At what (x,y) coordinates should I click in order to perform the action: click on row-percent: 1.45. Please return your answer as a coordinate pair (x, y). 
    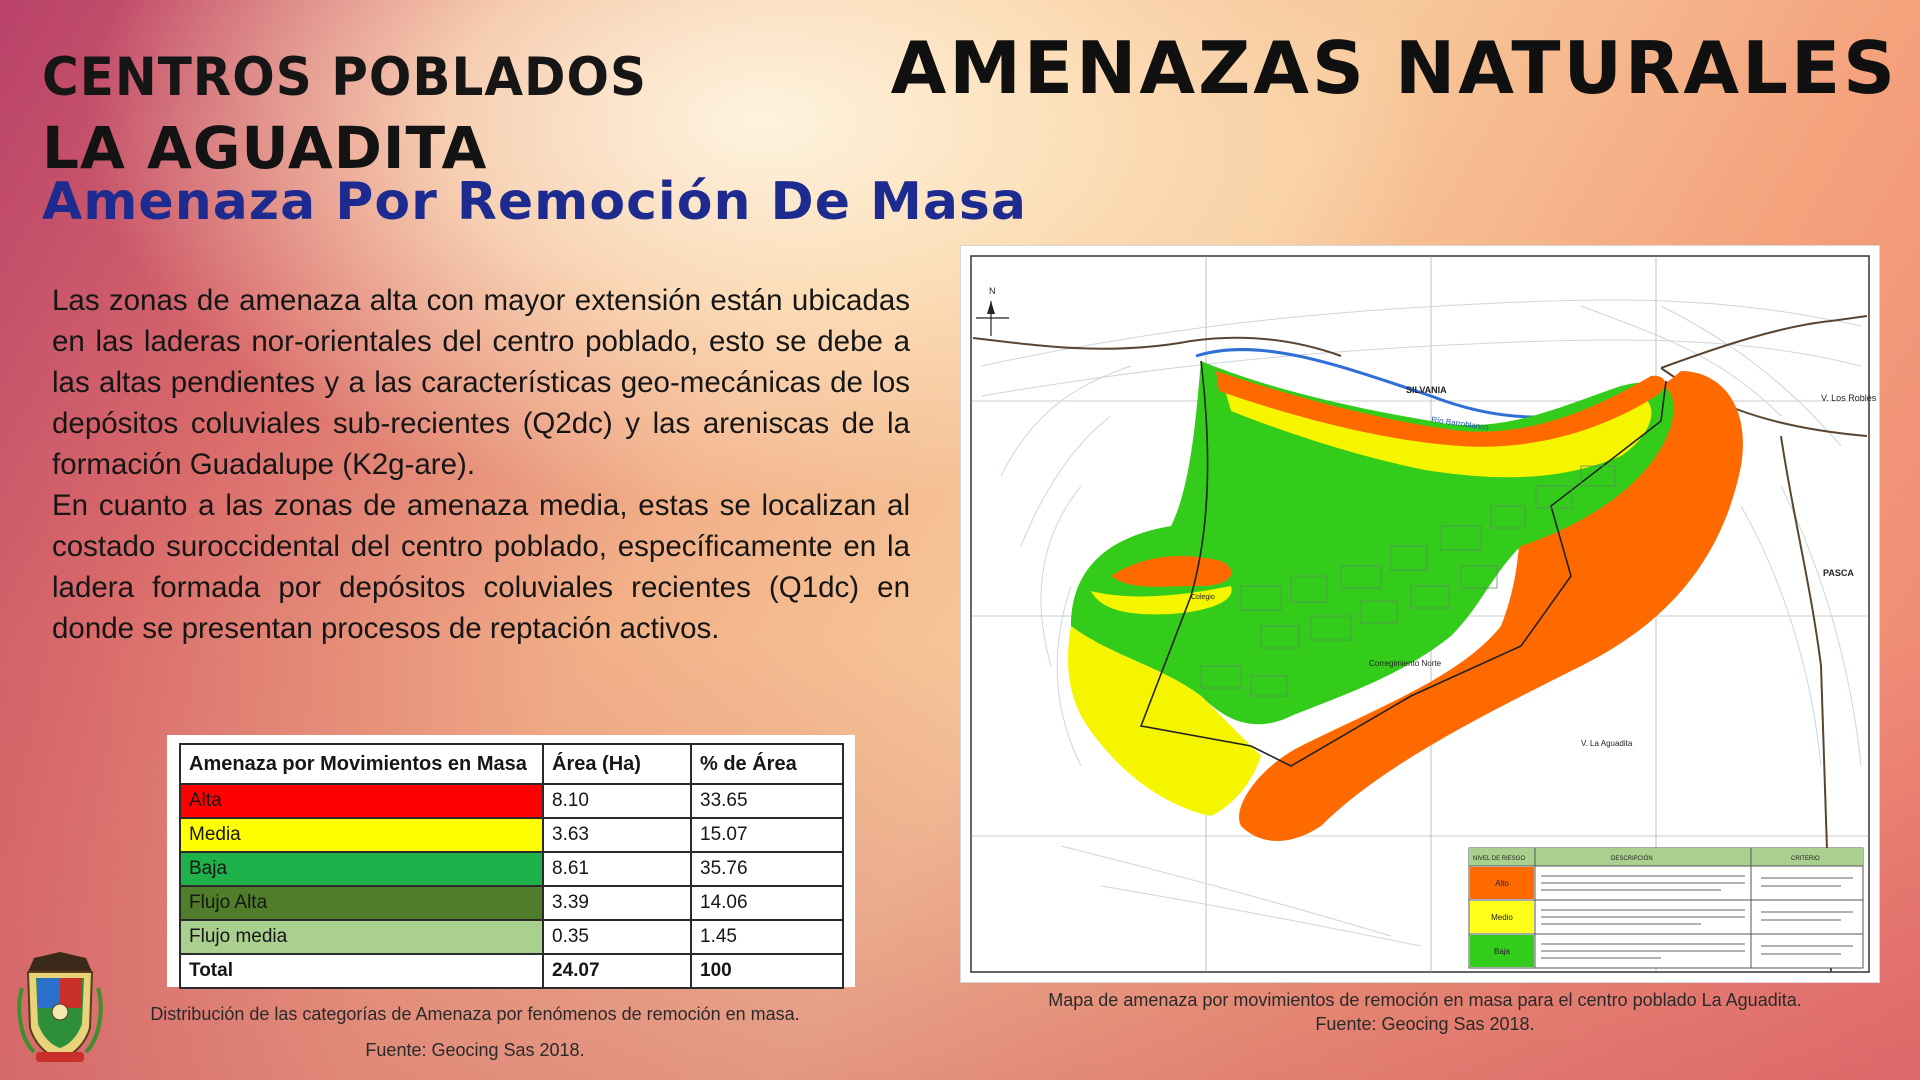
    Looking at the image, I should click on (767, 937).